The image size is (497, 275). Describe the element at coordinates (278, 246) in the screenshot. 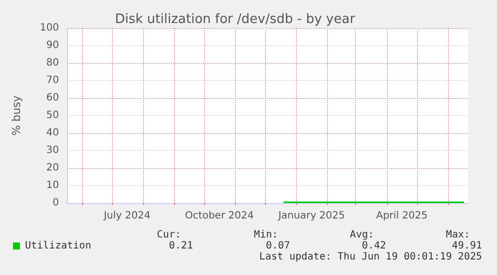

I see `text: 0.07` at that location.